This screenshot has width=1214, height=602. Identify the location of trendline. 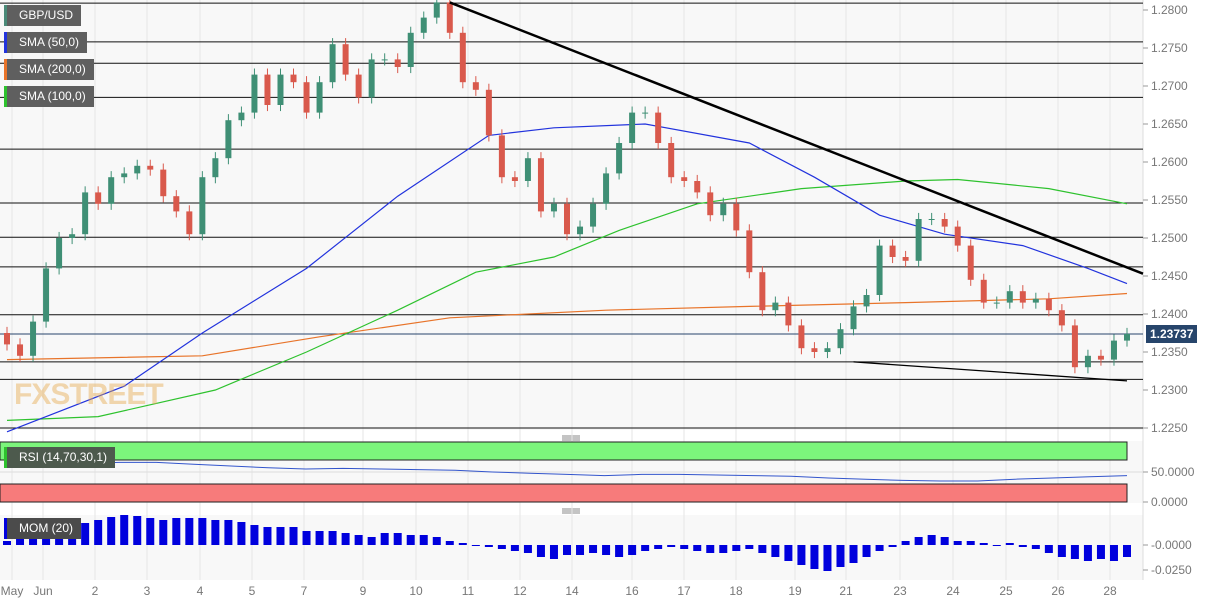
(990, 371).